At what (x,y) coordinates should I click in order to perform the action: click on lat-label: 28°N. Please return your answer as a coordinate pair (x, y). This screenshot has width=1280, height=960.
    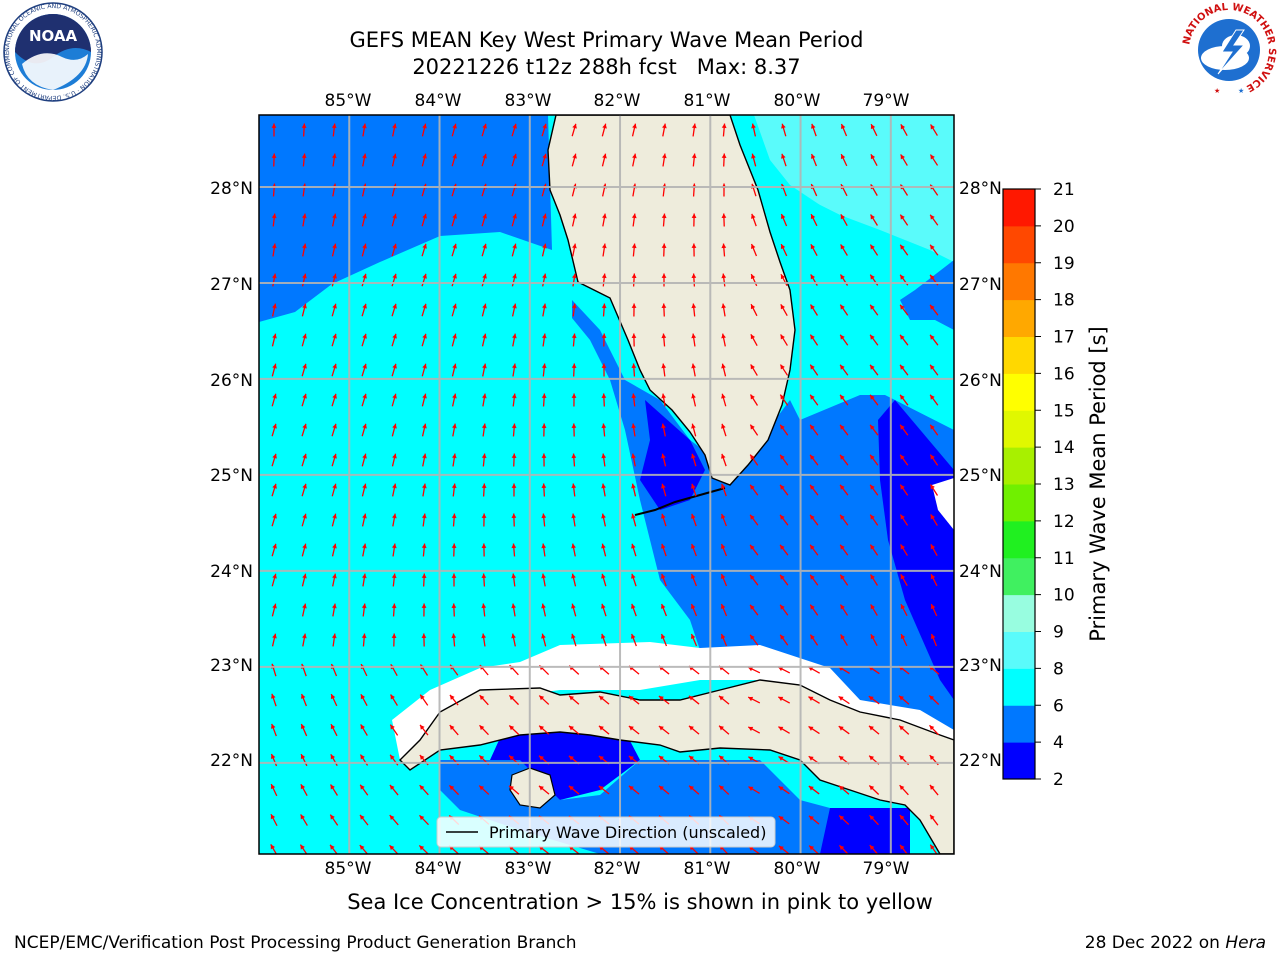
    Looking at the image, I should click on (231, 189).